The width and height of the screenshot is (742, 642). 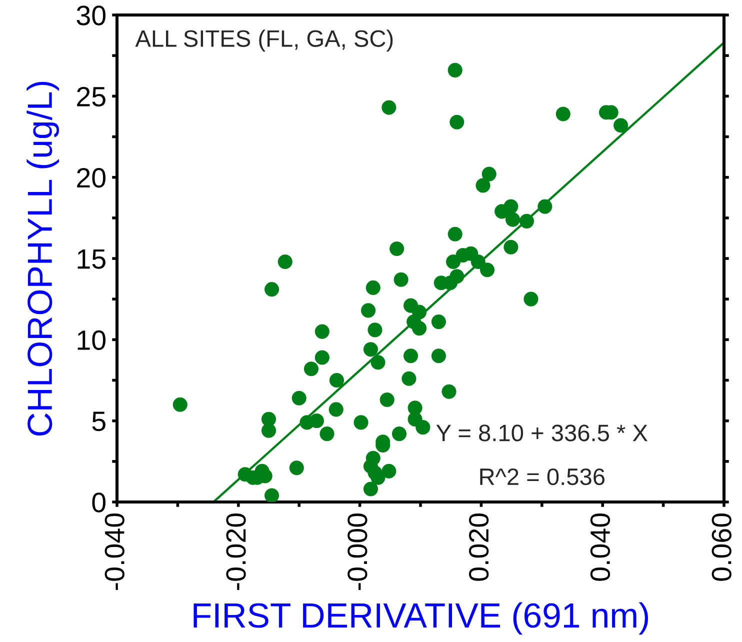 What do you see at coordinates (236, 551) in the screenshot?
I see `x-tick-label: -0.020` at bounding box center [236, 551].